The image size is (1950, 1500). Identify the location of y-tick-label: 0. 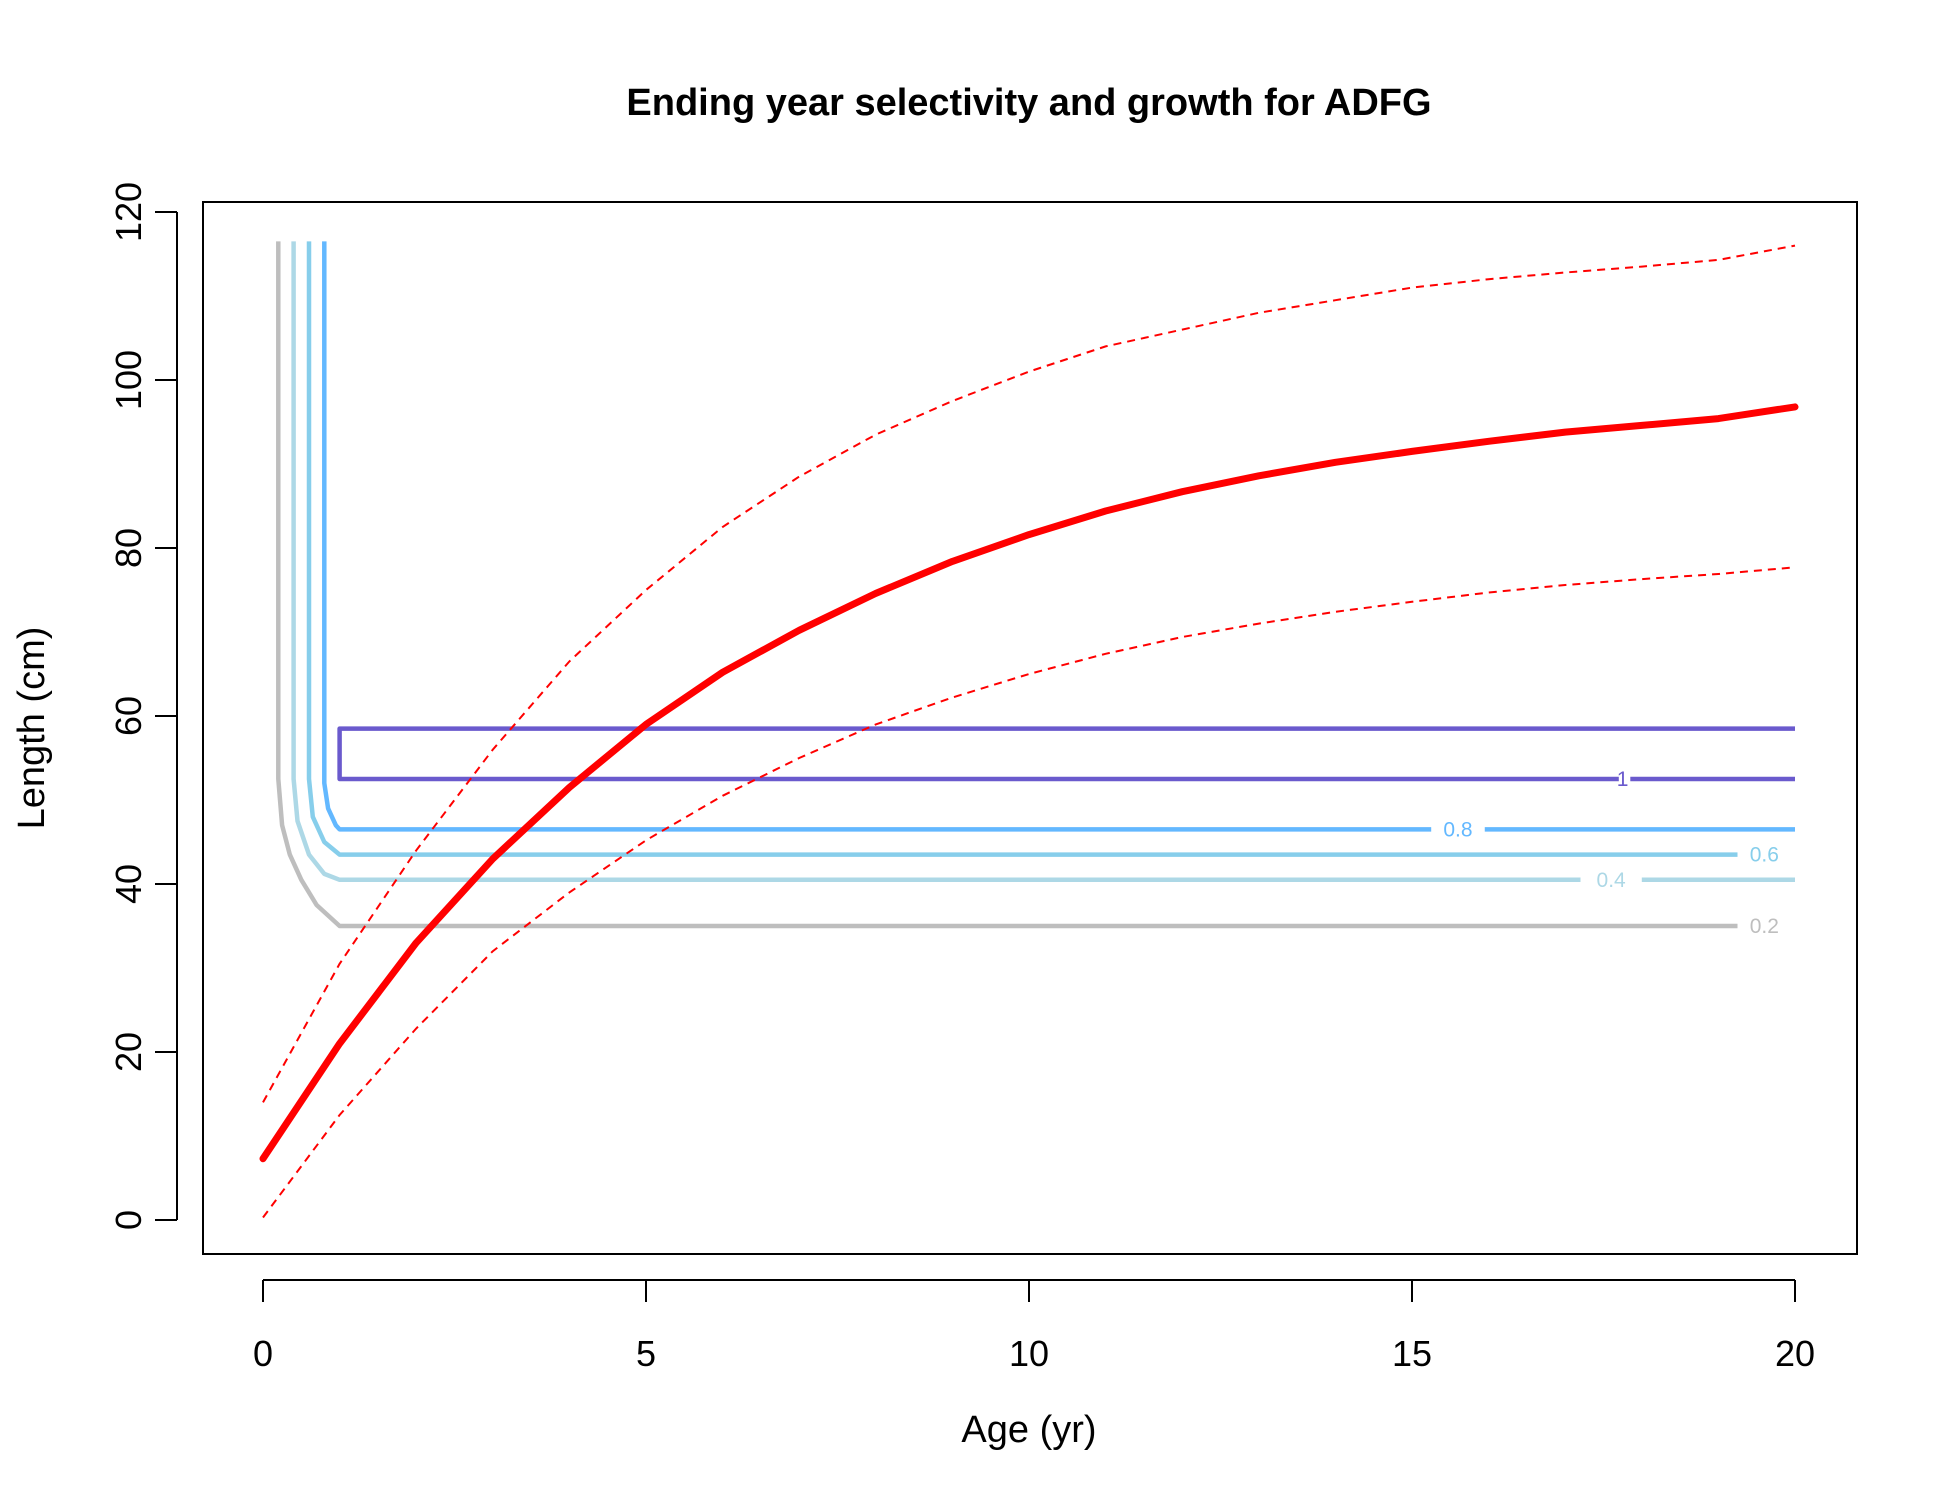
(128, 1220).